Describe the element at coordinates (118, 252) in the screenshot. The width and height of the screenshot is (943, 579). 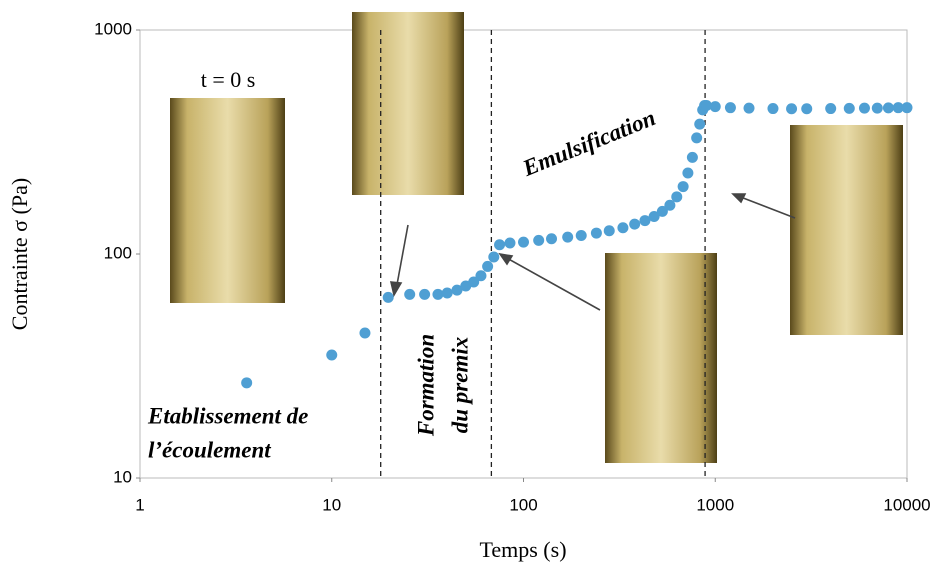
I see `y-tick-label: 100` at that location.